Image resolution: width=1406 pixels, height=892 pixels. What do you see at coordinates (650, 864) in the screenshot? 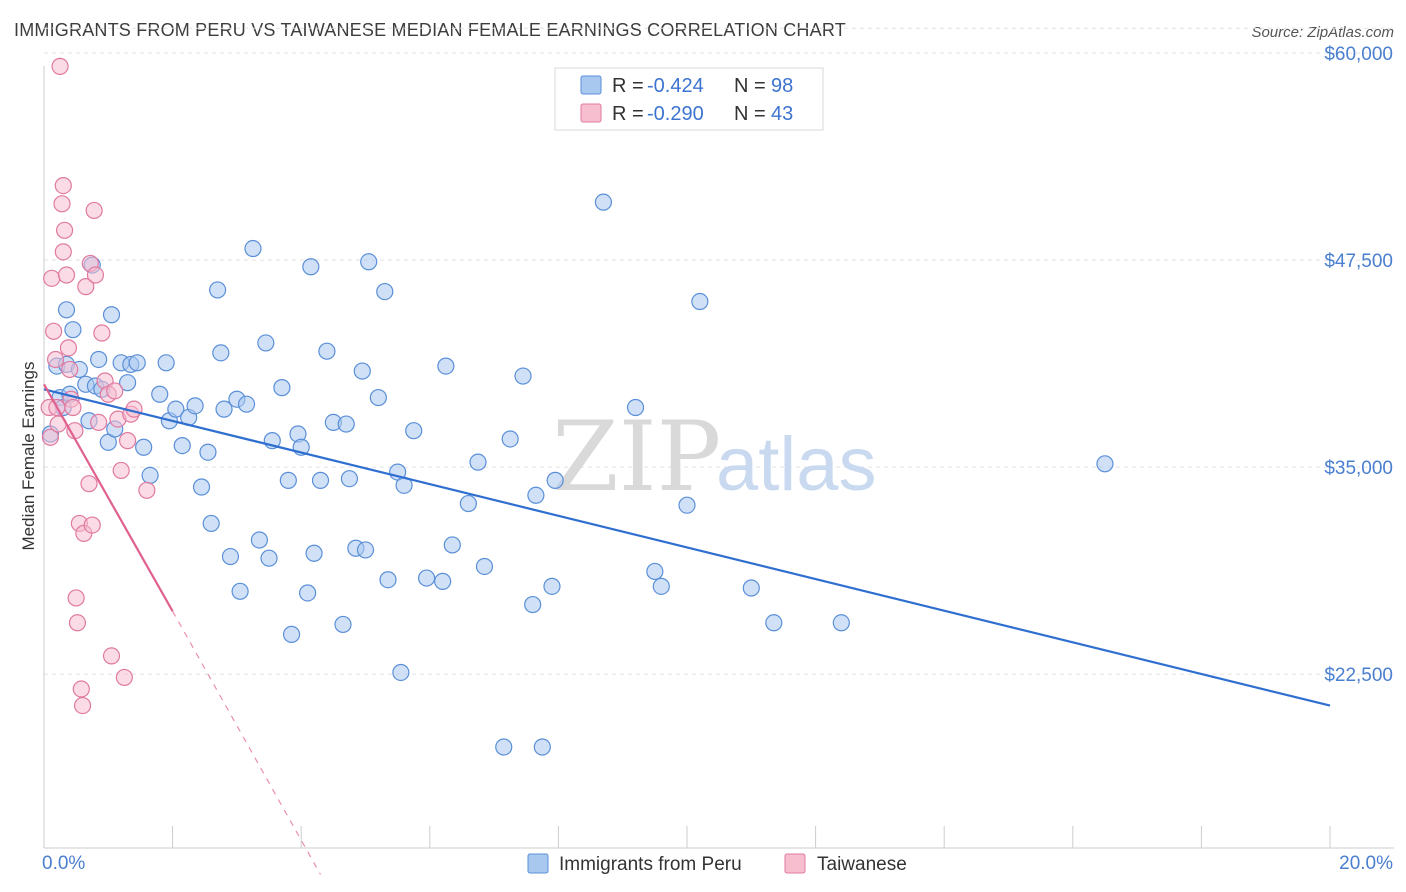
I see `series-legend-label-peru: Immigrants from Peru` at bounding box center [650, 864].